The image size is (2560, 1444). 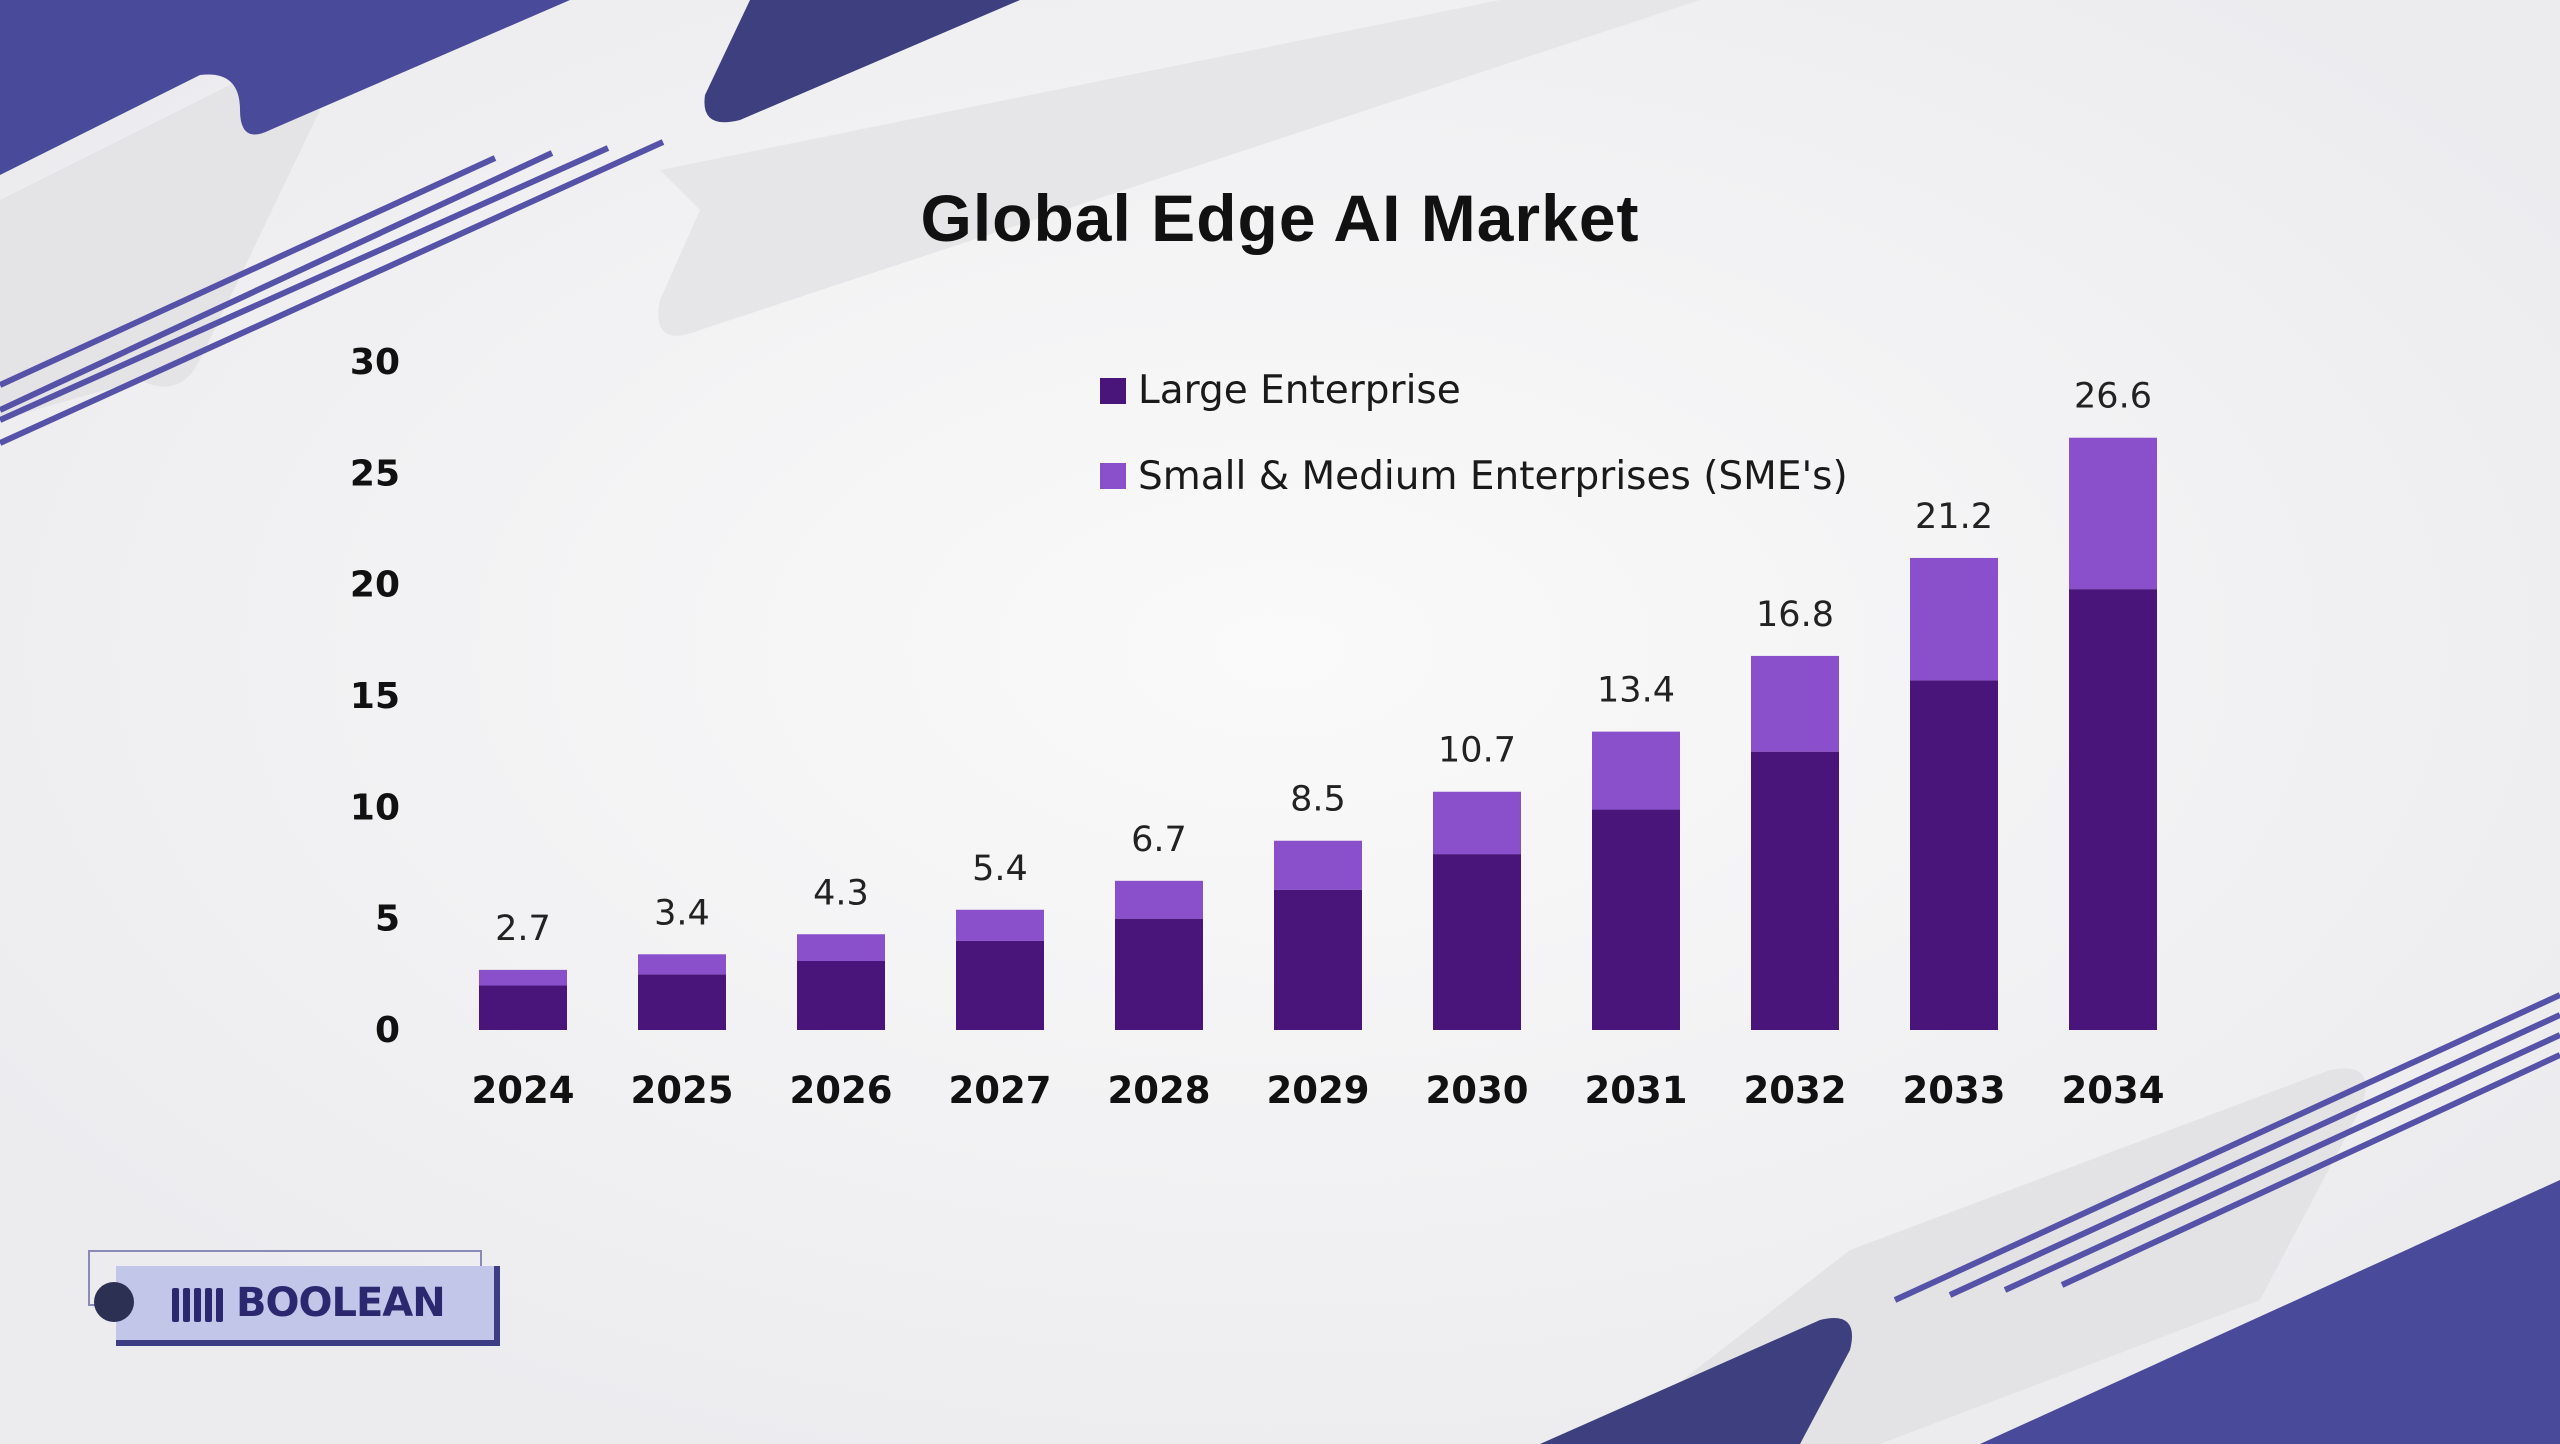 I want to click on x-tick-label: 2027, so click(x=1000, y=1090).